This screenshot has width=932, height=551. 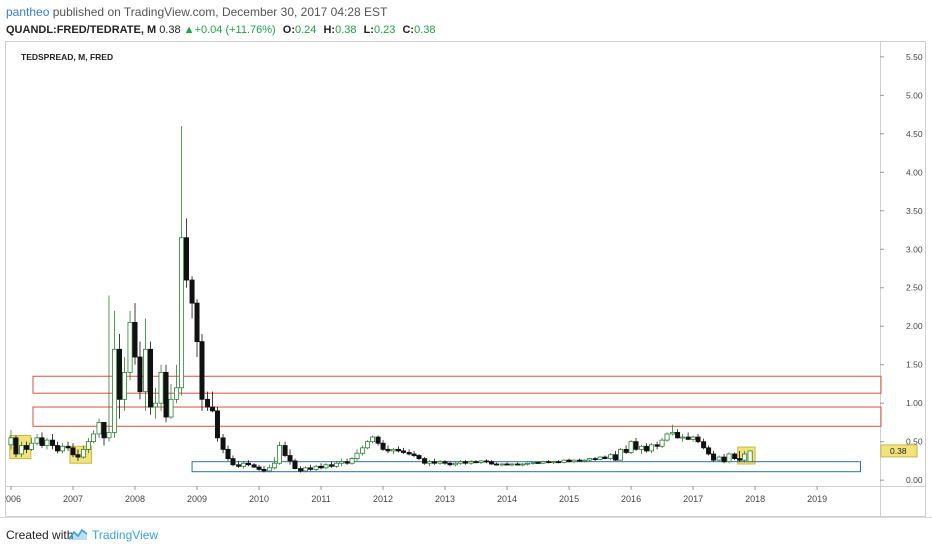 What do you see at coordinates (755, 499) in the screenshot?
I see `x-tick-label: 2018` at bounding box center [755, 499].